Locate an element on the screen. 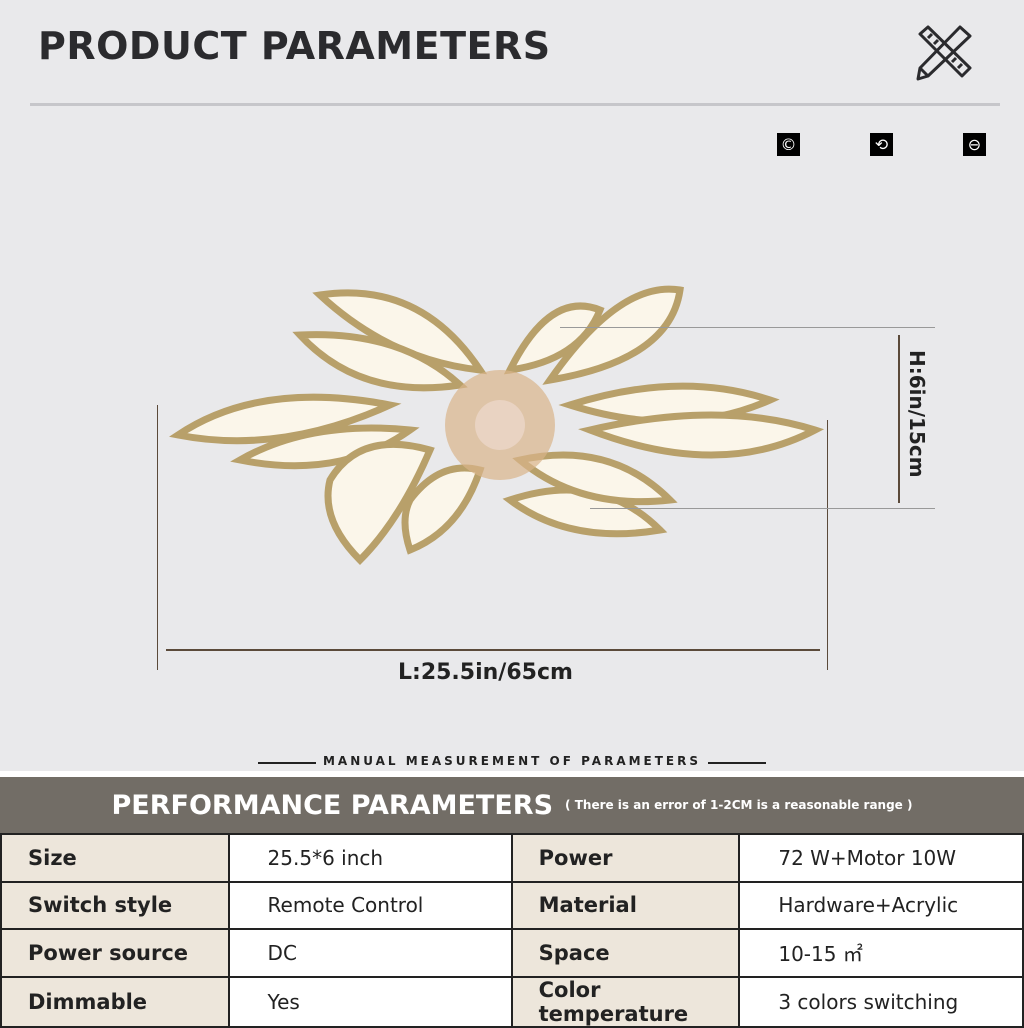 The height and width of the screenshot is (1028, 1024). table-row: Power source DC Space 10-15 ㎡ is located at coordinates (512, 953).